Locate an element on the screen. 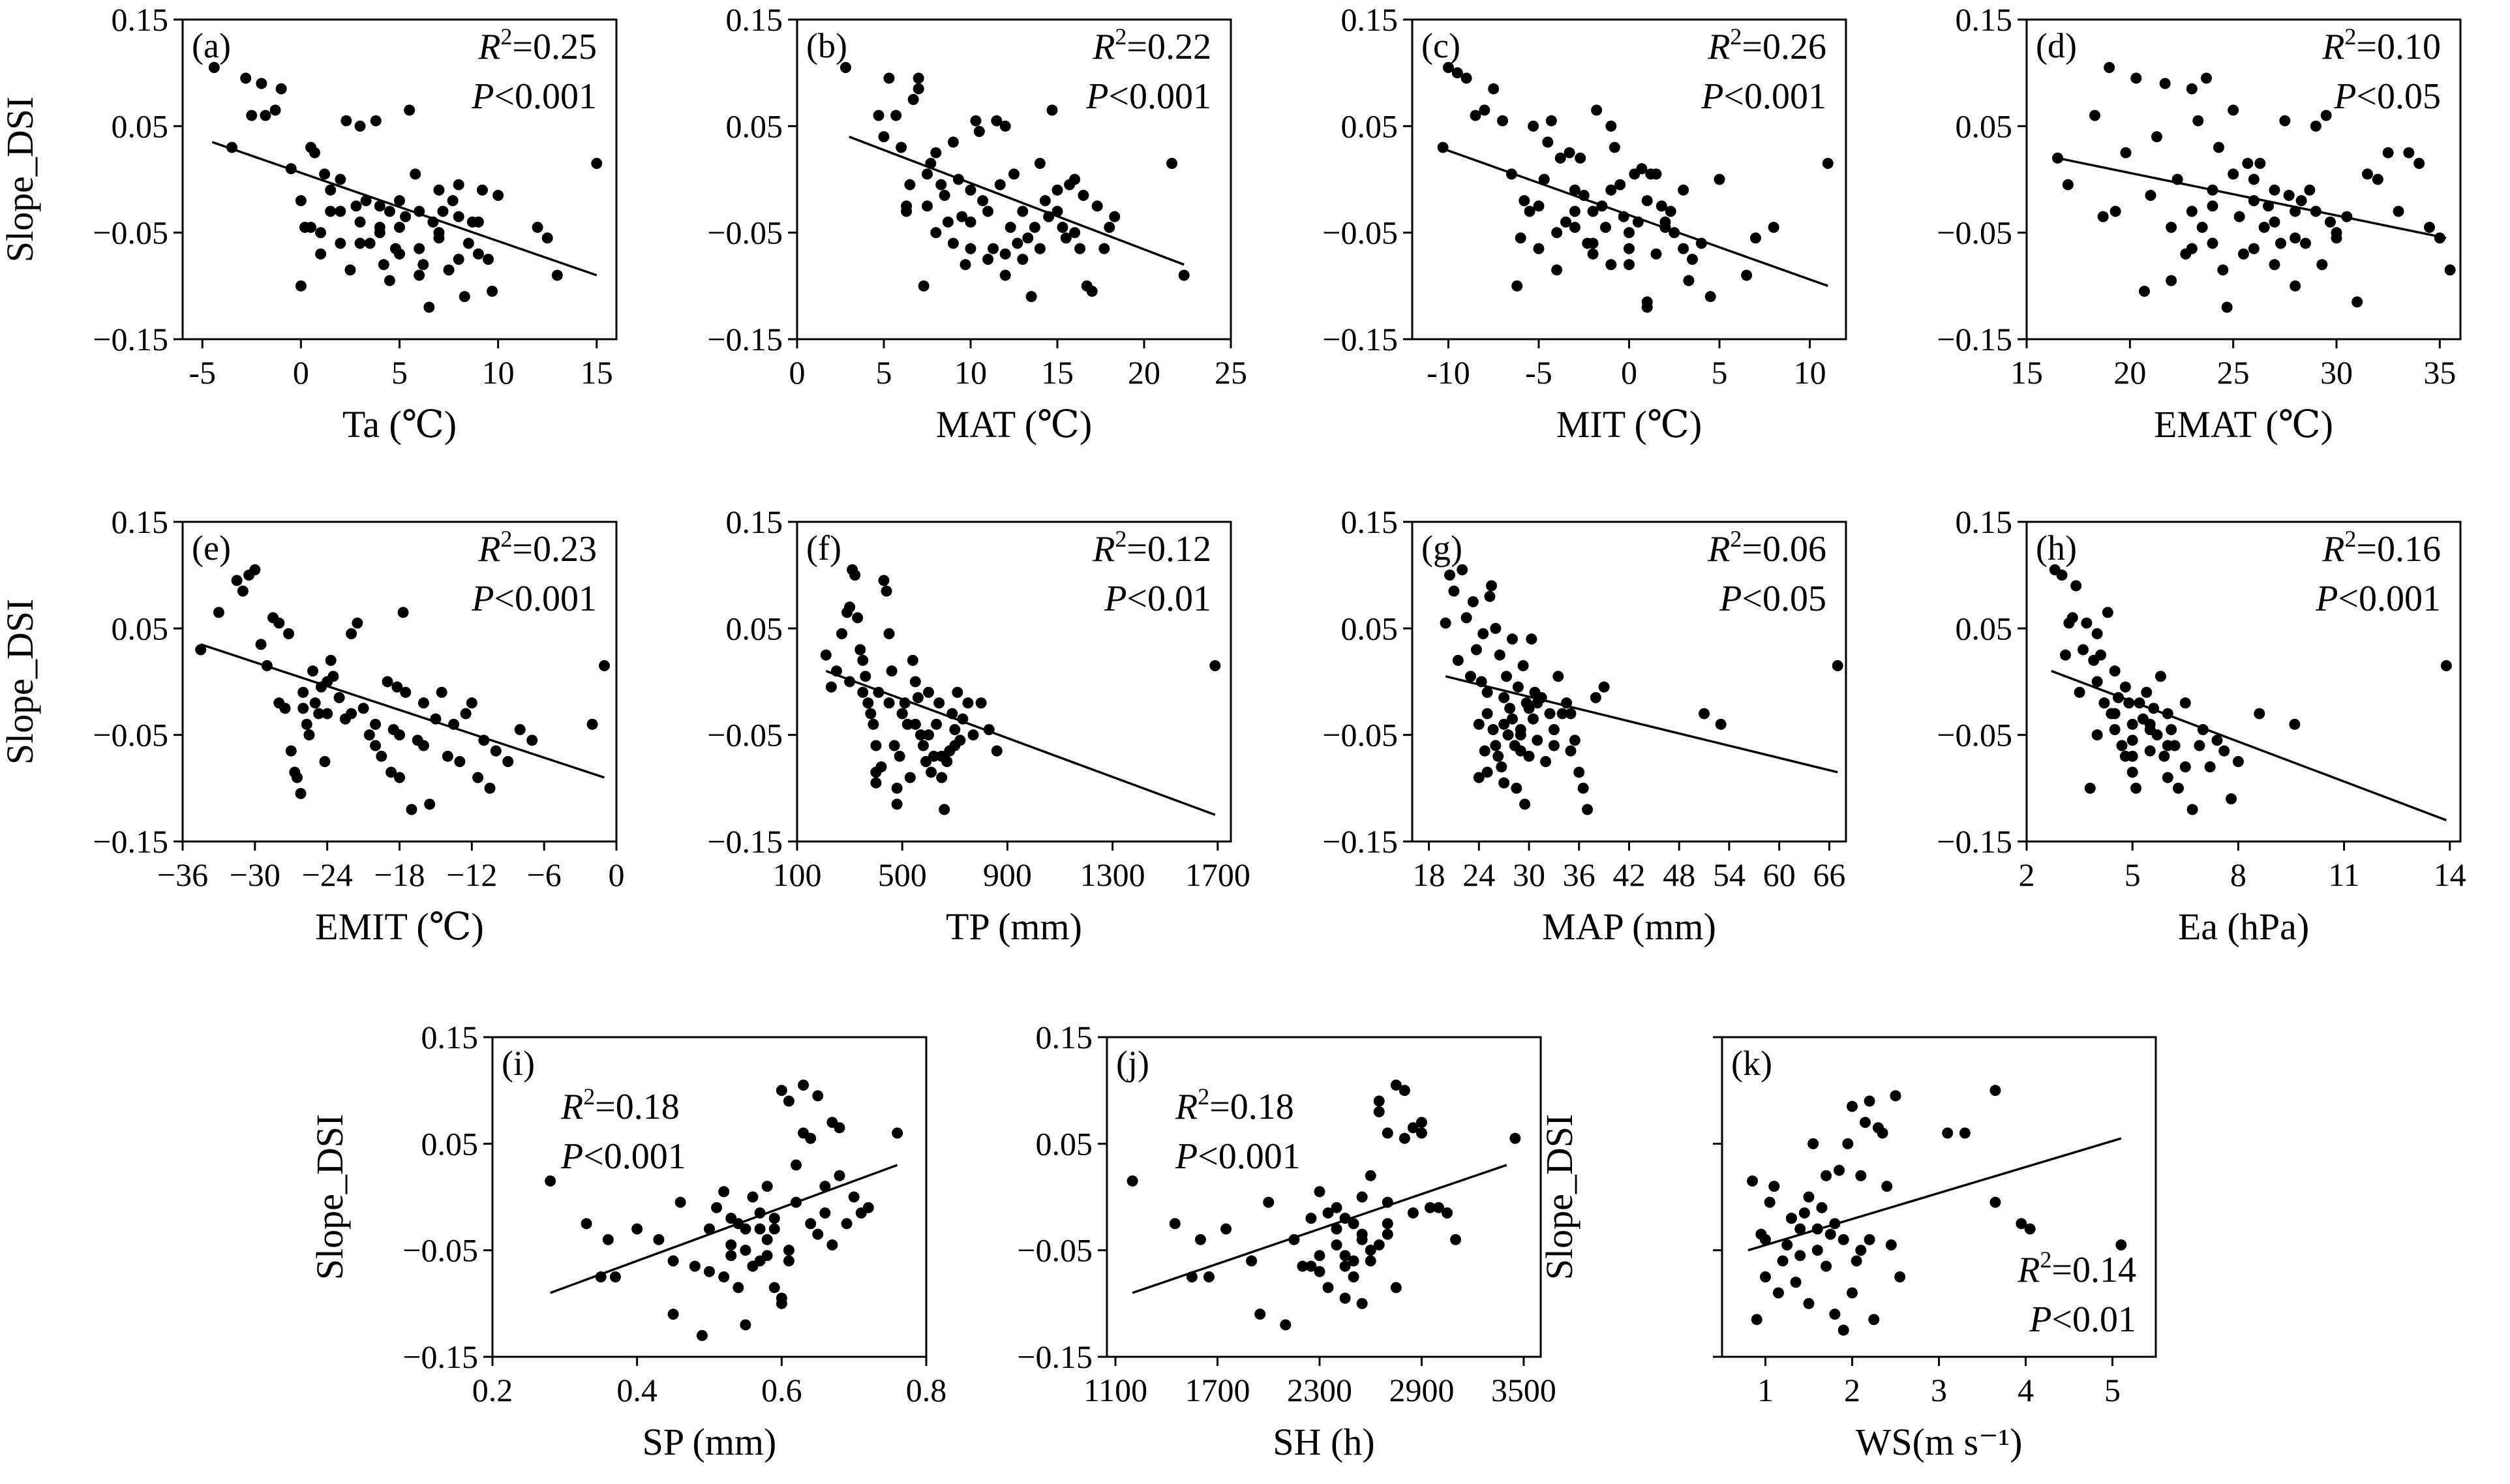  x-tick-label: 54 is located at coordinates (1729, 874).